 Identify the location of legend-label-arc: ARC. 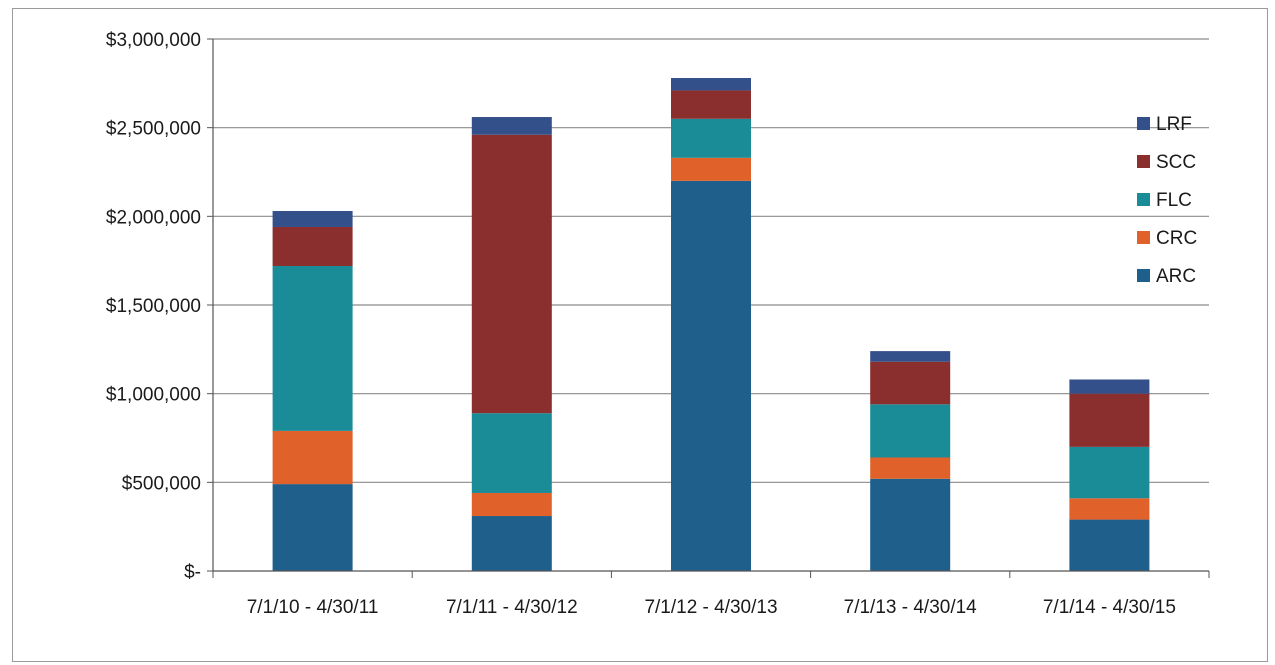
(1176, 276).